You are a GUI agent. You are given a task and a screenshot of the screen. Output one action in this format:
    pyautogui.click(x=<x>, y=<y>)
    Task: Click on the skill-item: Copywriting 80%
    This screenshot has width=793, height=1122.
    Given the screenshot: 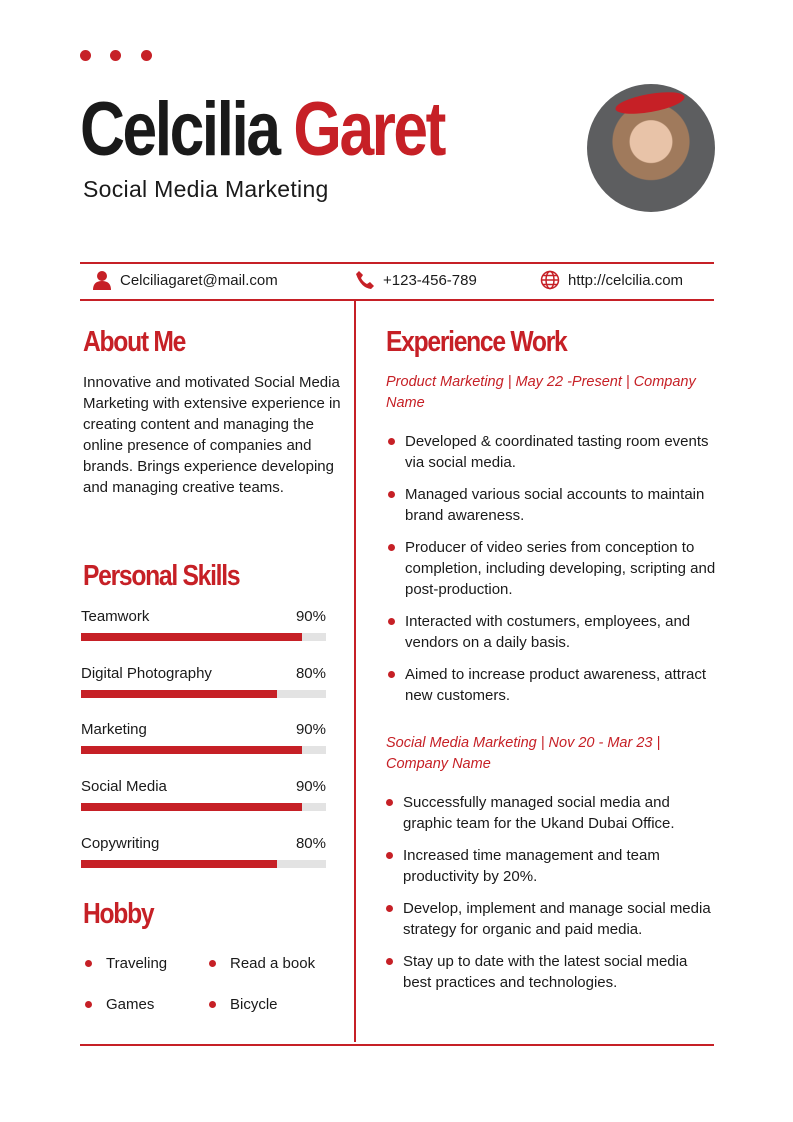 What is the action you would take?
    pyautogui.click(x=203, y=851)
    